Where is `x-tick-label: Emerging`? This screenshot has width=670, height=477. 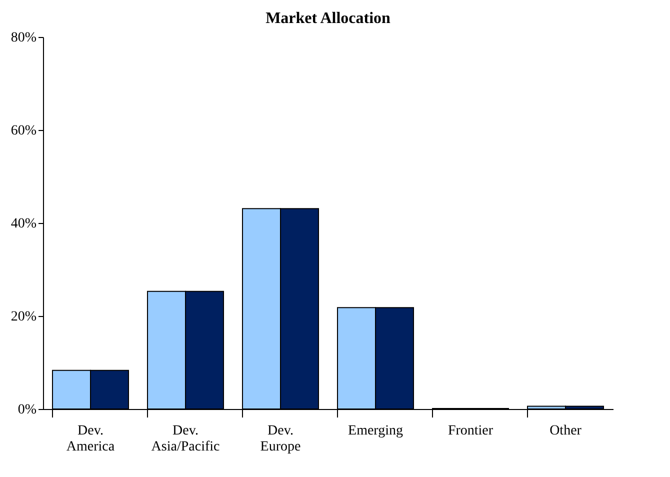 x-tick-label: Emerging is located at coordinates (375, 431).